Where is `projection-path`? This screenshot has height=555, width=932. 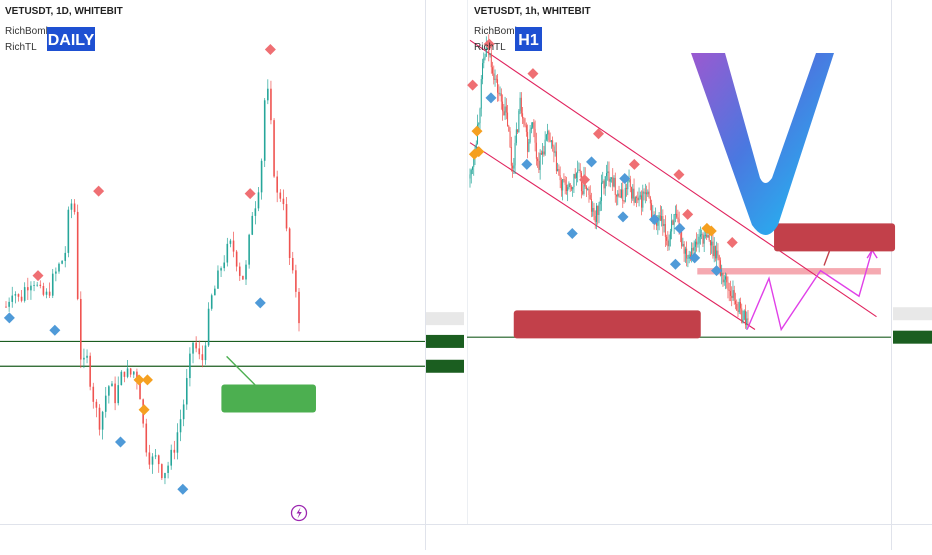 projection-path is located at coordinates (809, 290).